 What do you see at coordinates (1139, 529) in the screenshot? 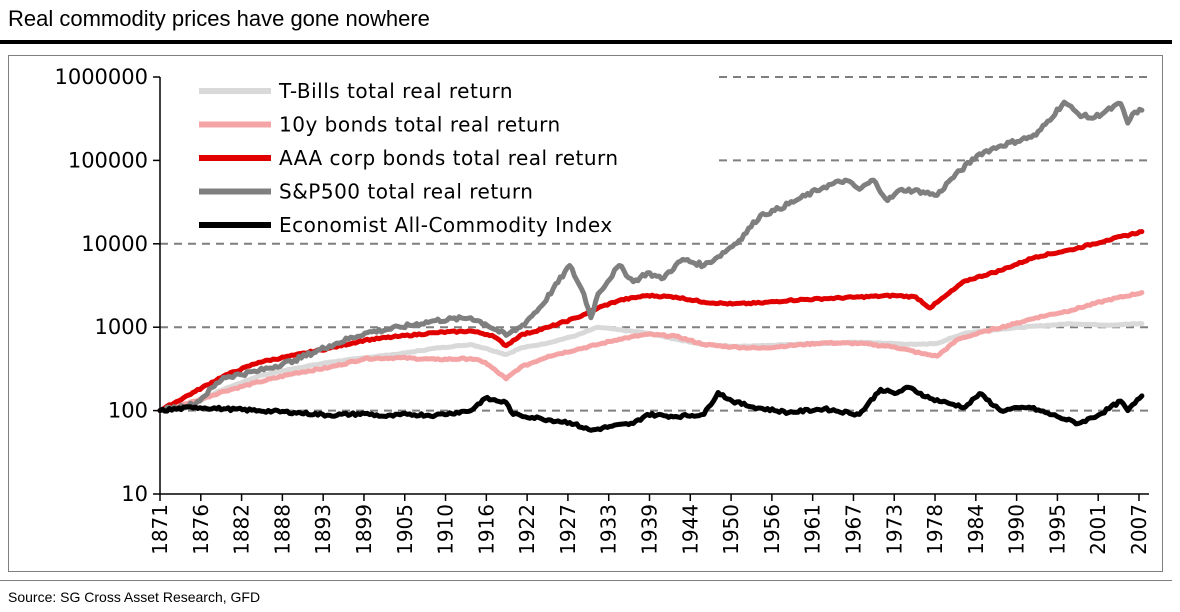
I see `x-tick-label: 2007` at bounding box center [1139, 529].